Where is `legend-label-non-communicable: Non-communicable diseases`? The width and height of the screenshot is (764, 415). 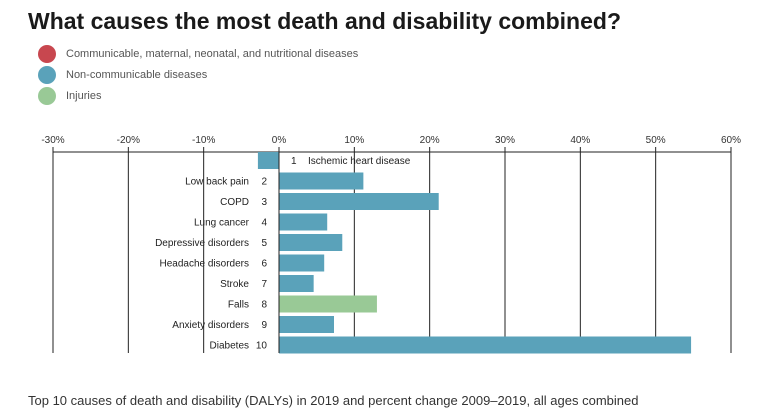
legend-label-non-communicable: Non-communicable diseases is located at coordinates (137, 75).